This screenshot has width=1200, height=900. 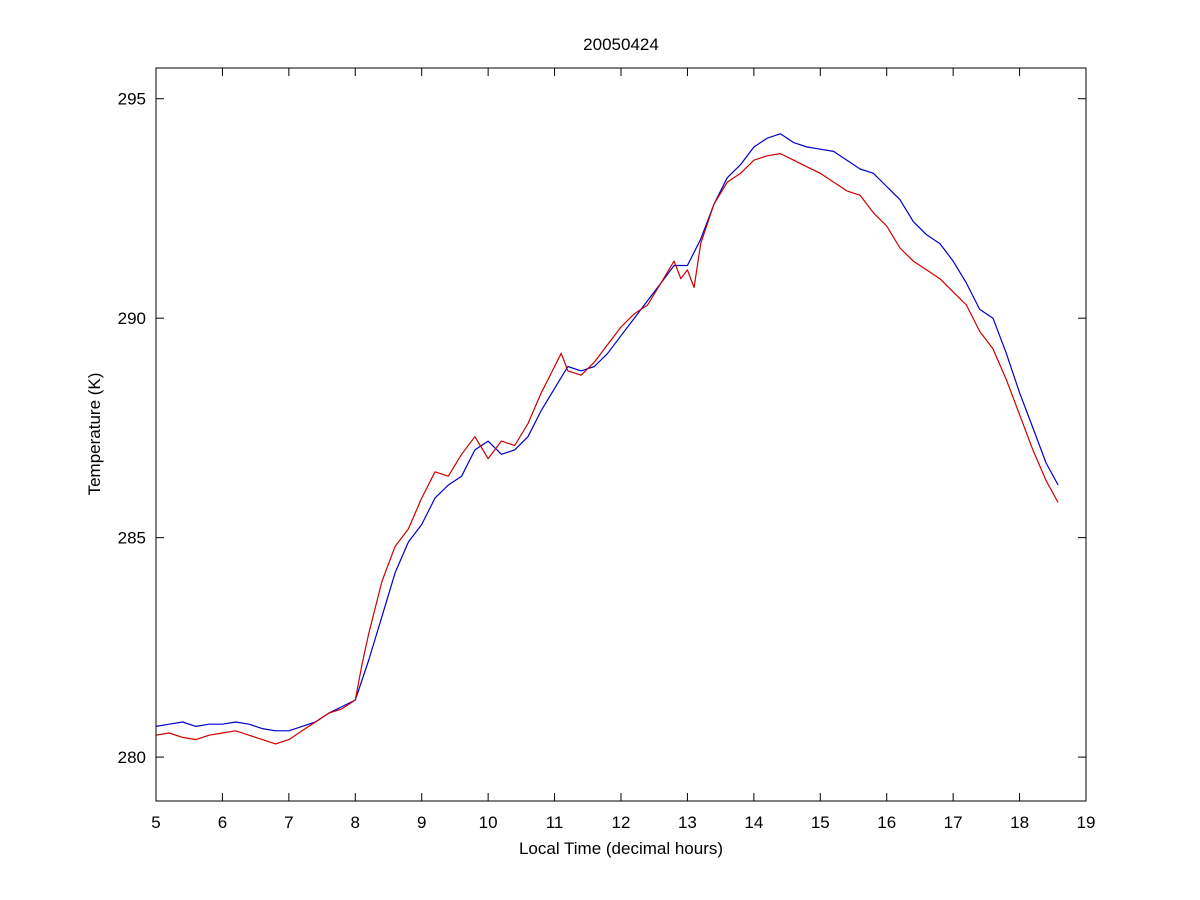 What do you see at coordinates (94, 434) in the screenshot?
I see `y-axis-title: Temperature (K)` at bounding box center [94, 434].